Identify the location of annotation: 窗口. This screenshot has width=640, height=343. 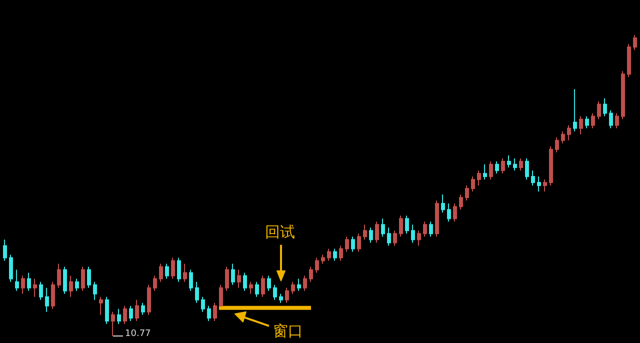
(288, 331).